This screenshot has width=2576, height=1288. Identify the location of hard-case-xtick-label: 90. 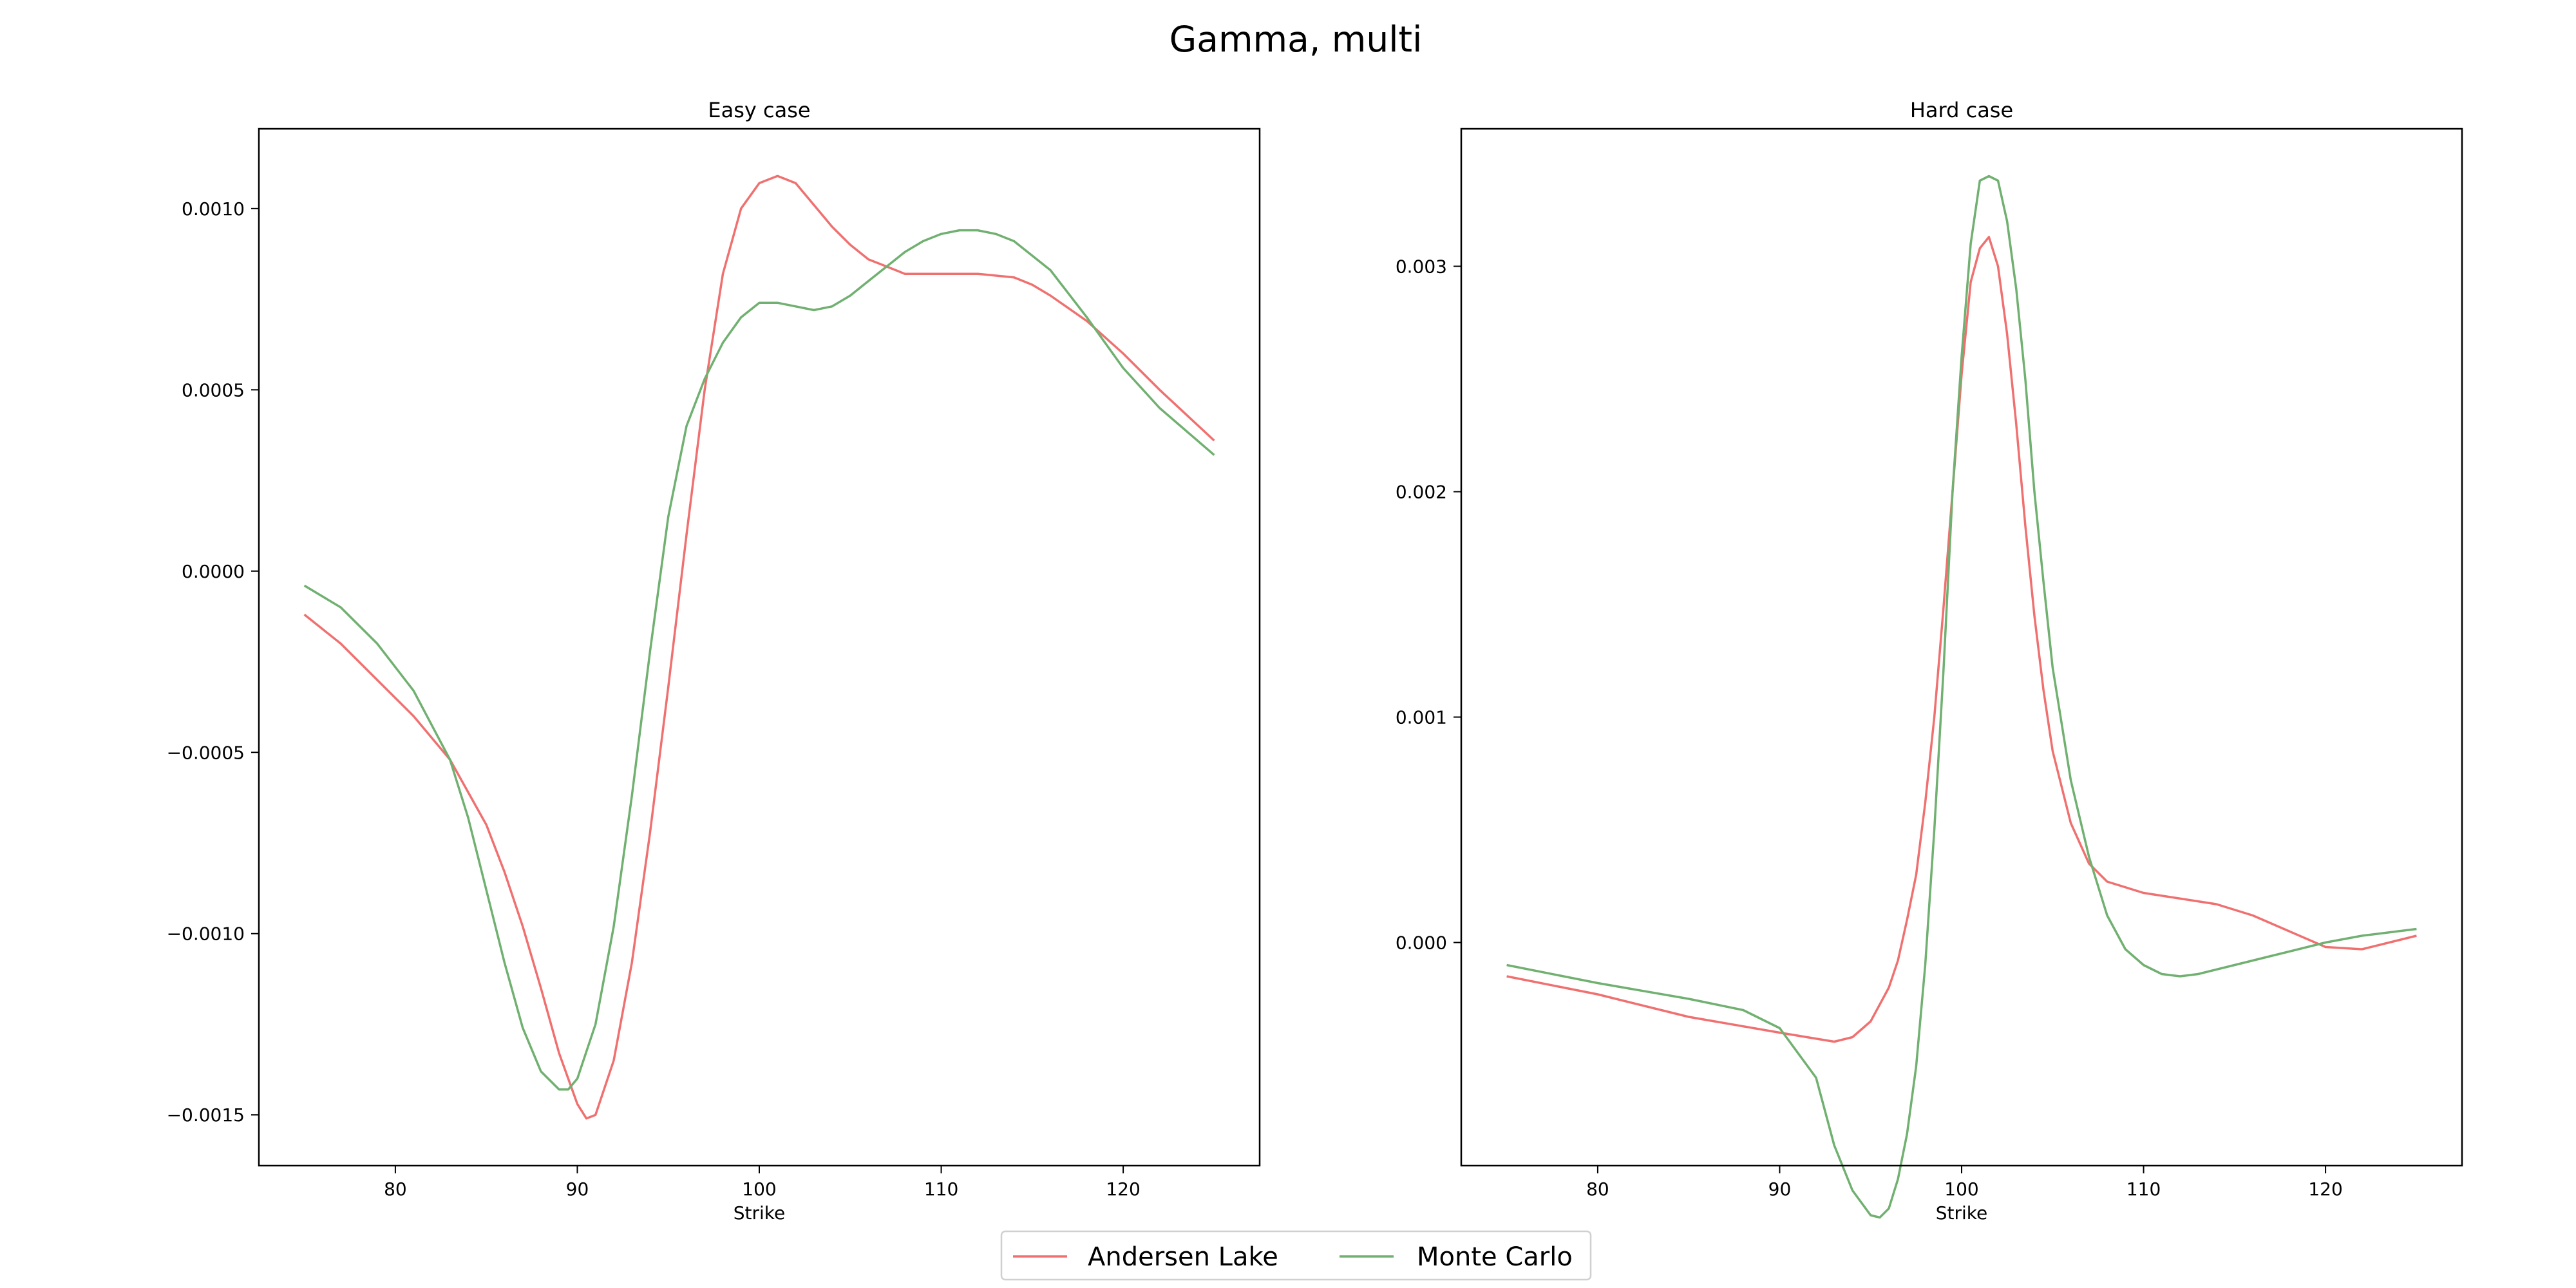
(1780, 1189).